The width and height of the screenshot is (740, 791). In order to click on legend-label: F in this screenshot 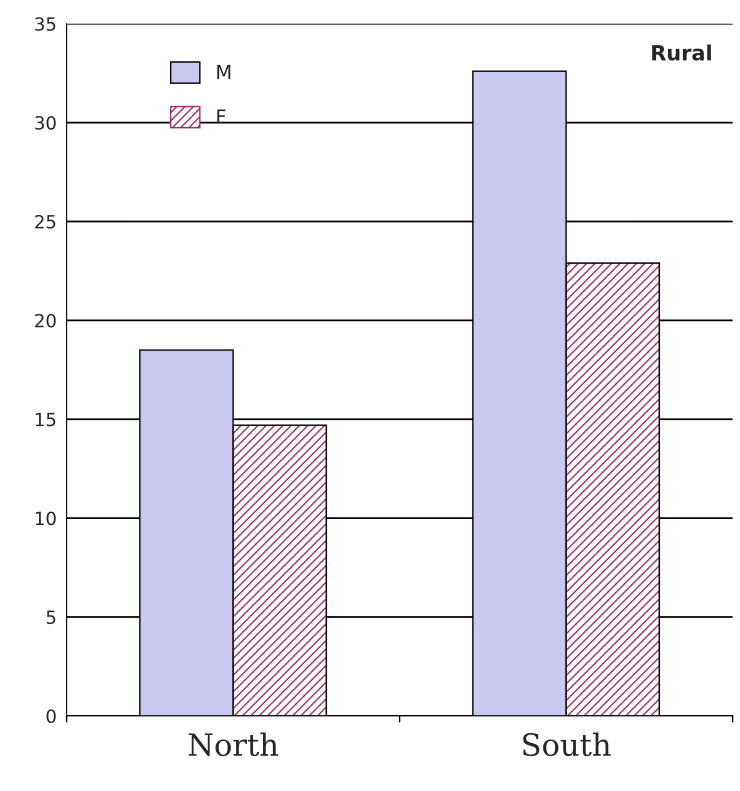, I will do `click(221, 116)`.